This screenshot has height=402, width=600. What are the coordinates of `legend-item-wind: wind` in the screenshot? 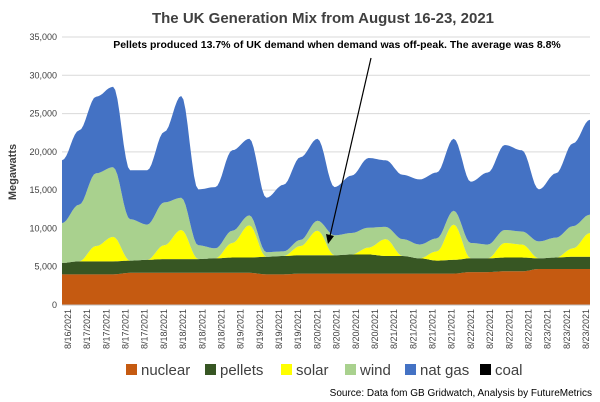 It's located at (368, 370).